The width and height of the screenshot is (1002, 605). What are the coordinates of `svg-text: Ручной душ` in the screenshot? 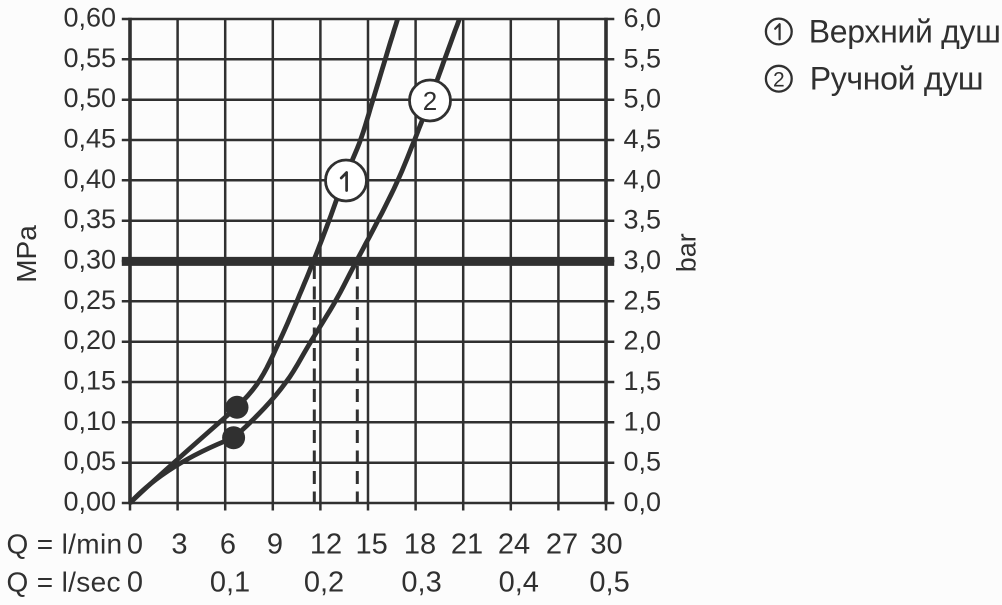 It's located at (897, 79).